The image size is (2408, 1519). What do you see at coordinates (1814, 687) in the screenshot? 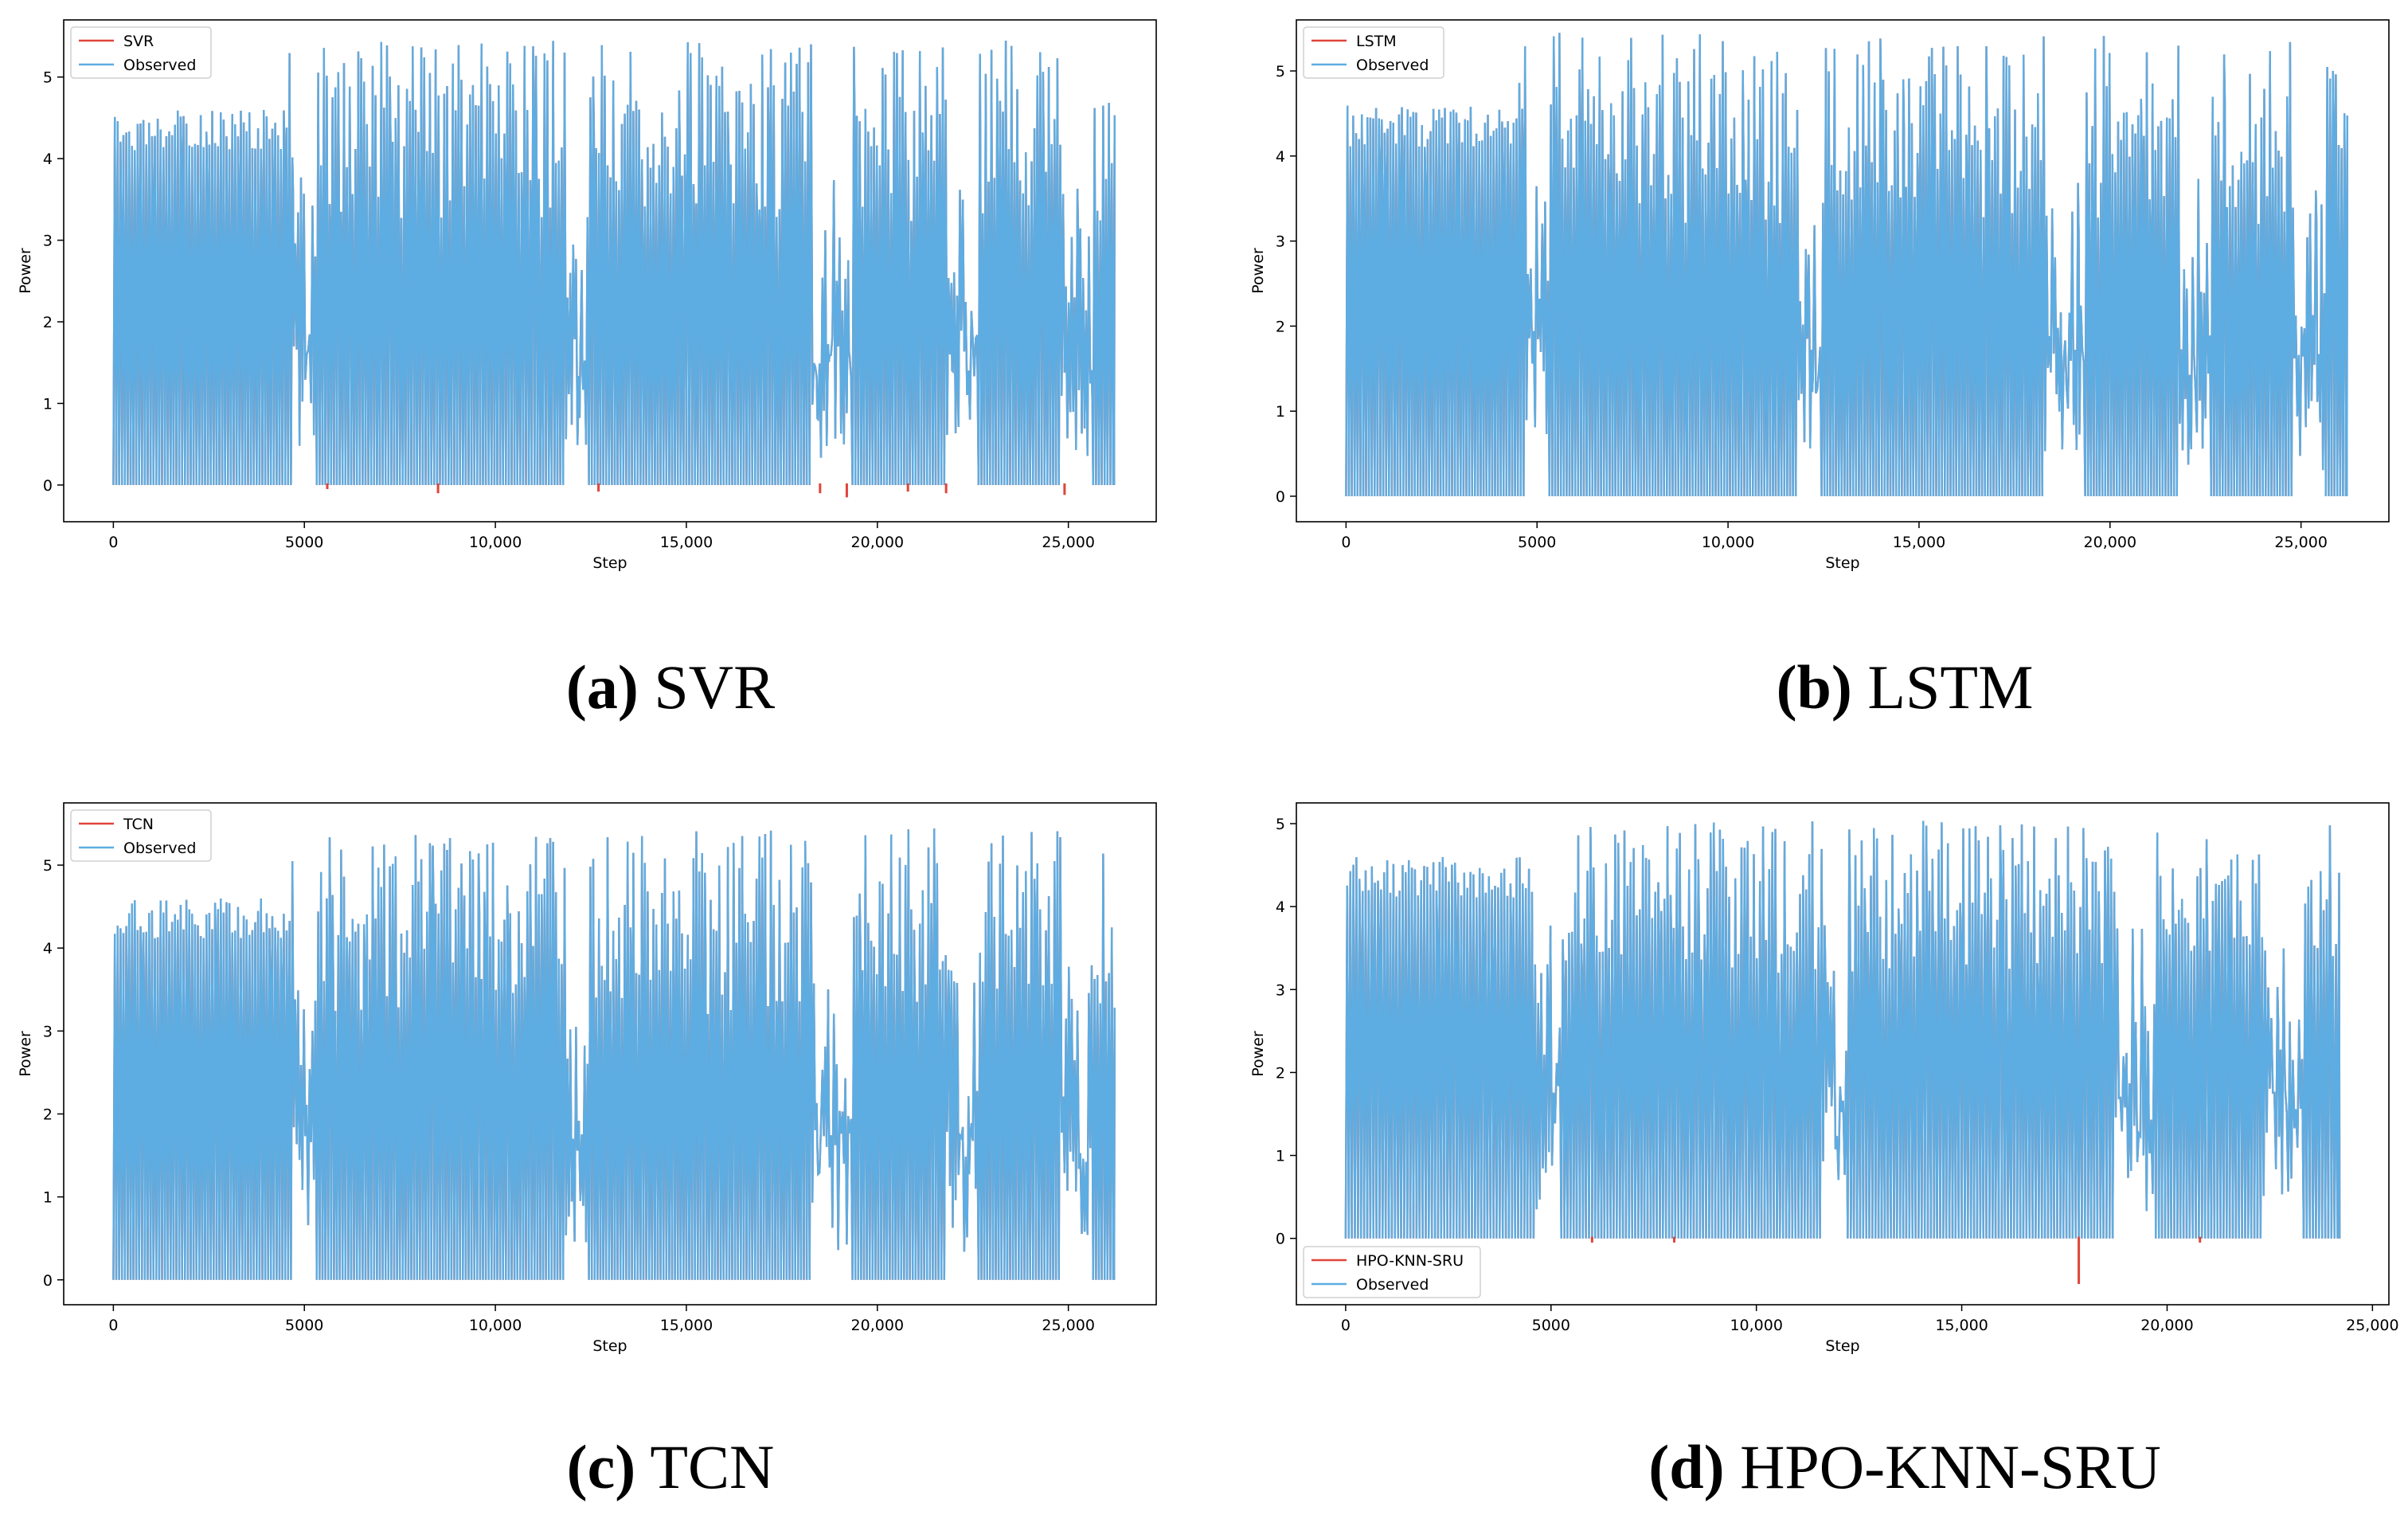
I see `caption-b-letter: (b)` at bounding box center [1814, 687].